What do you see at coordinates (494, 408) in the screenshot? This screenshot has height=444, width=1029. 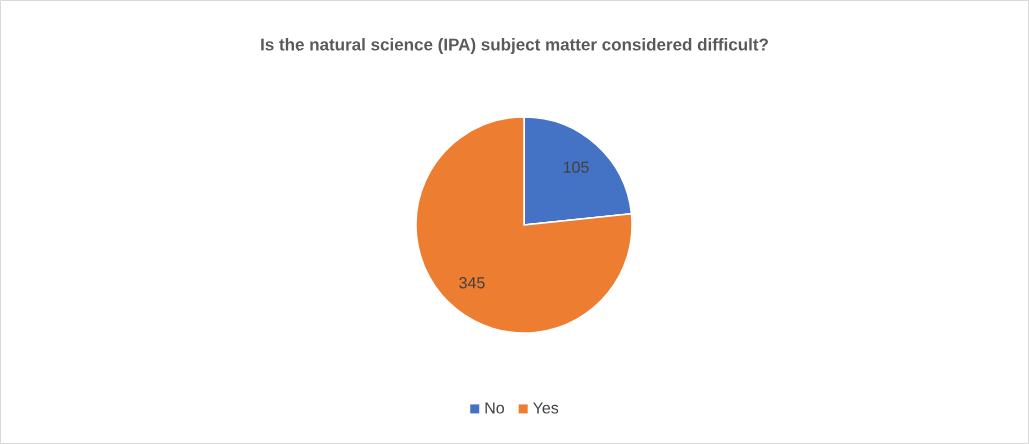 I see `legend-label: No` at bounding box center [494, 408].